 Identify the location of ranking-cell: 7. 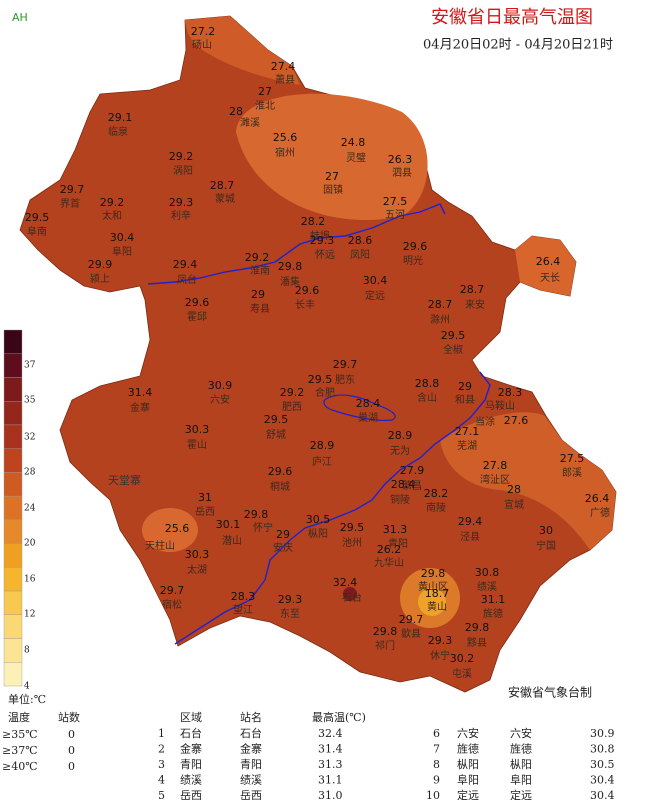
(436, 749).